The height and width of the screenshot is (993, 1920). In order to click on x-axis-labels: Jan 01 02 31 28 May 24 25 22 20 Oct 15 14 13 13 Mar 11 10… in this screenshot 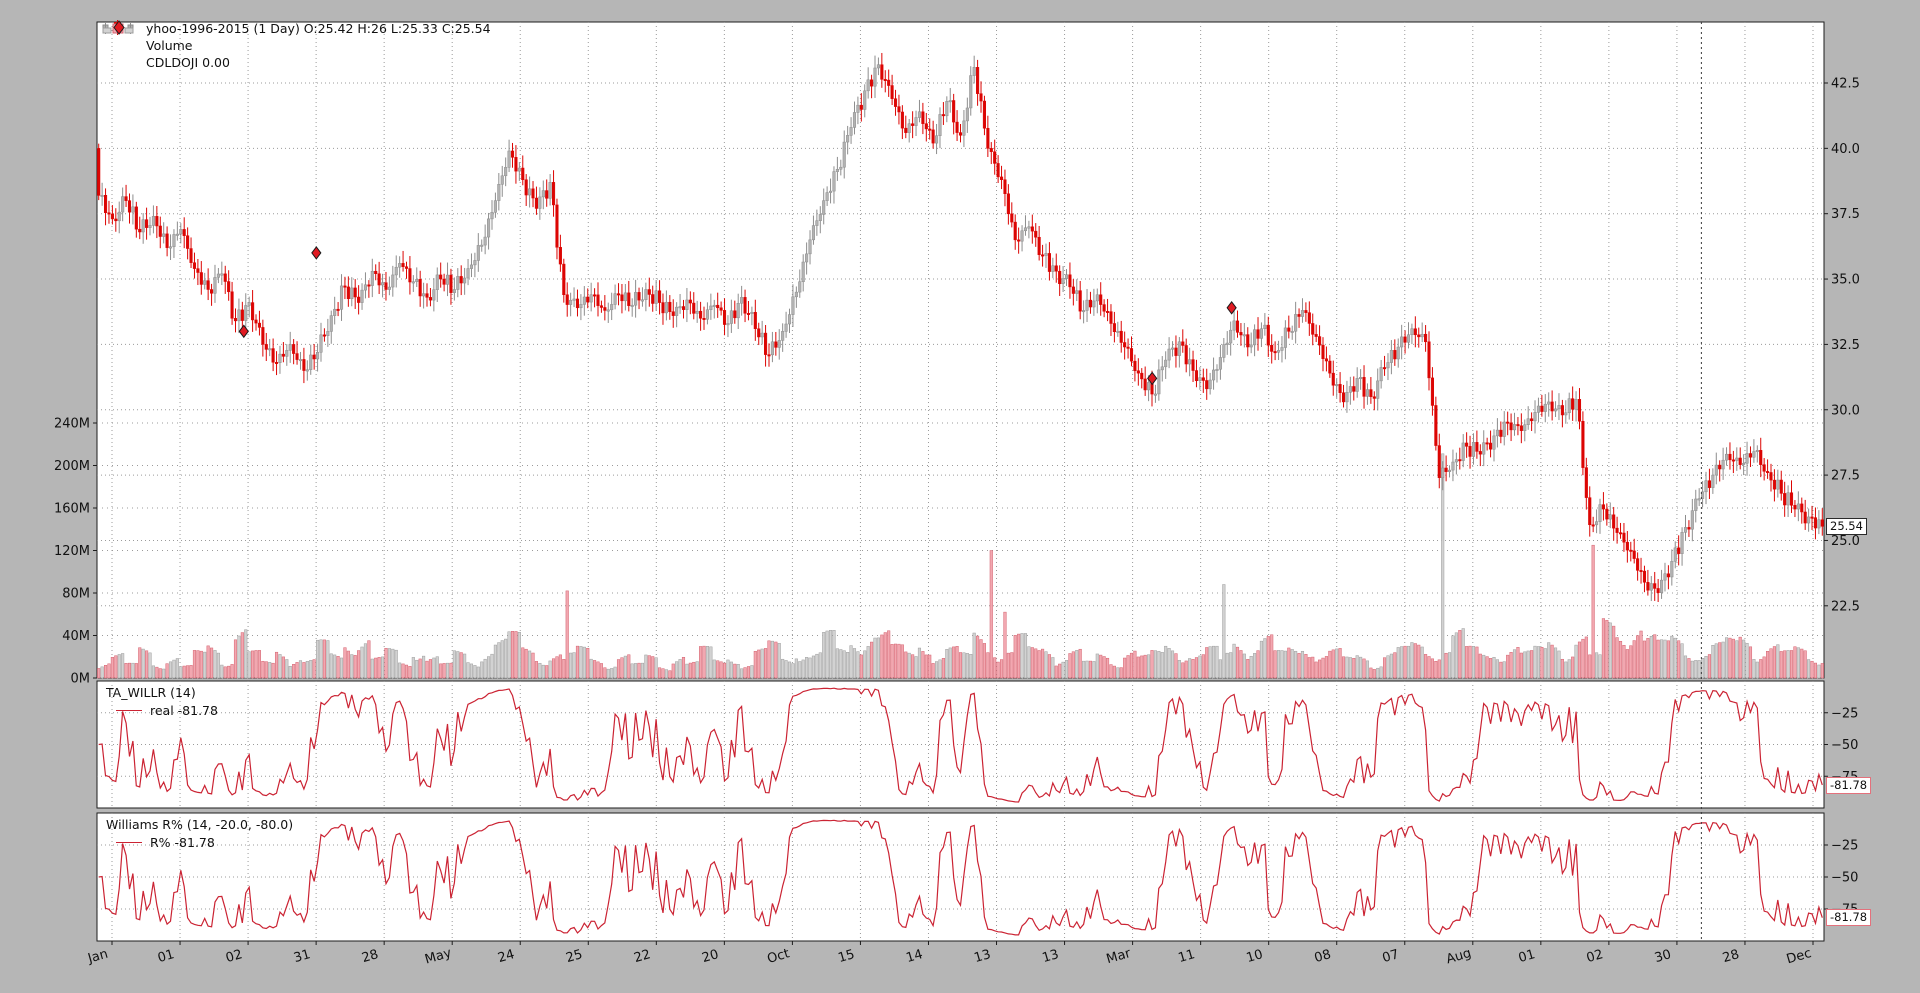, I will do `click(949, 957)`.